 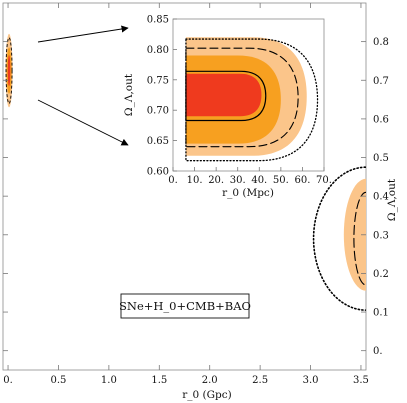 I want to click on inset-y-tick-label: 0.80, so click(x=158, y=50).